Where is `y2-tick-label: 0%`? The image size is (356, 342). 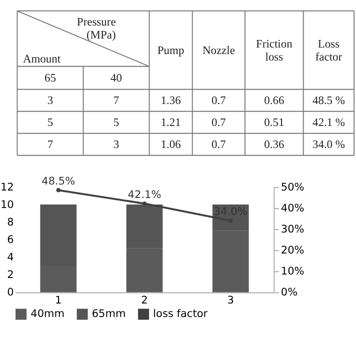
y2-tick-label: 0% is located at coordinates (289, 292).